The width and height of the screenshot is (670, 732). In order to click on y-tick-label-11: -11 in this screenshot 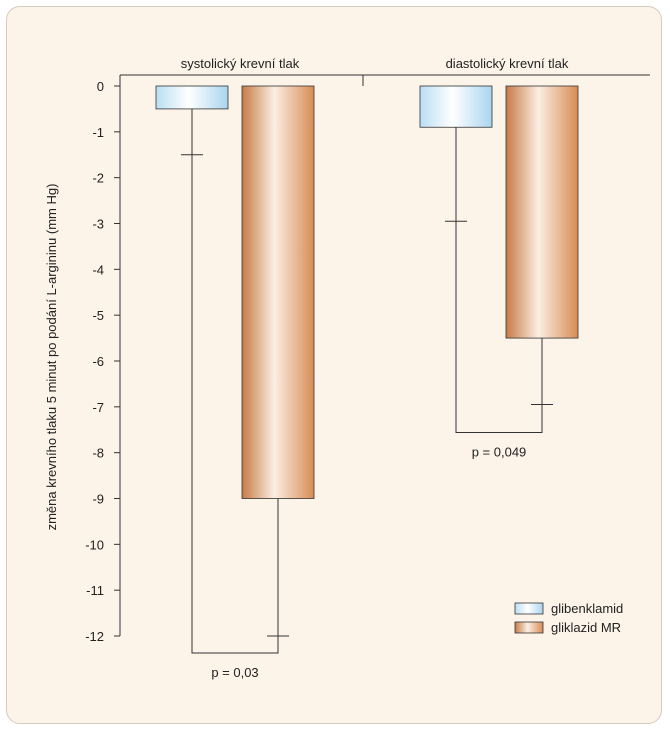, I will do `click(95, 590)`.